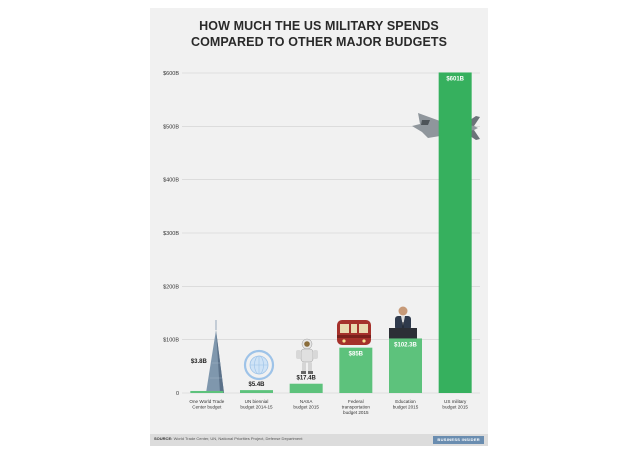 The height and width of the screenshot is (452, 638). I want to click on bar-value-label: $601B, so click(455, 79).